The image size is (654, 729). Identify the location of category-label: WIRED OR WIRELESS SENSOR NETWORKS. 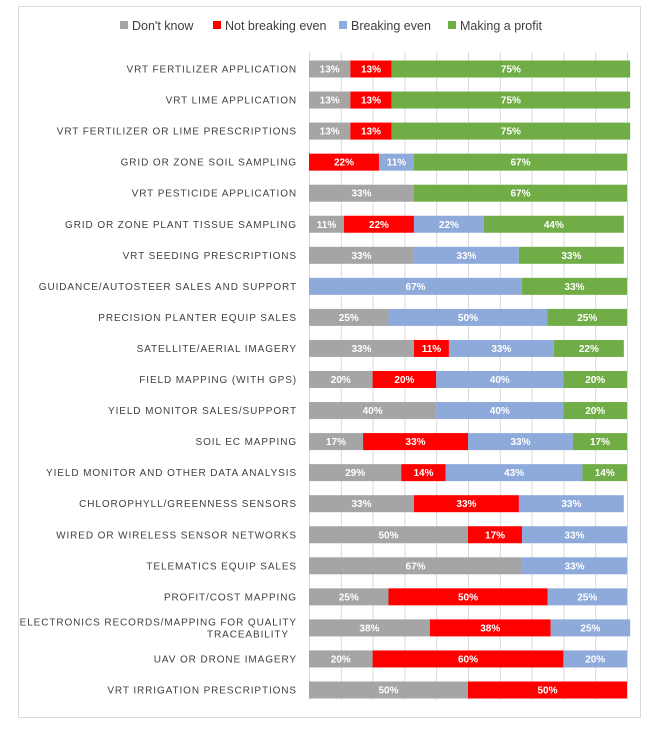
(176, 535).